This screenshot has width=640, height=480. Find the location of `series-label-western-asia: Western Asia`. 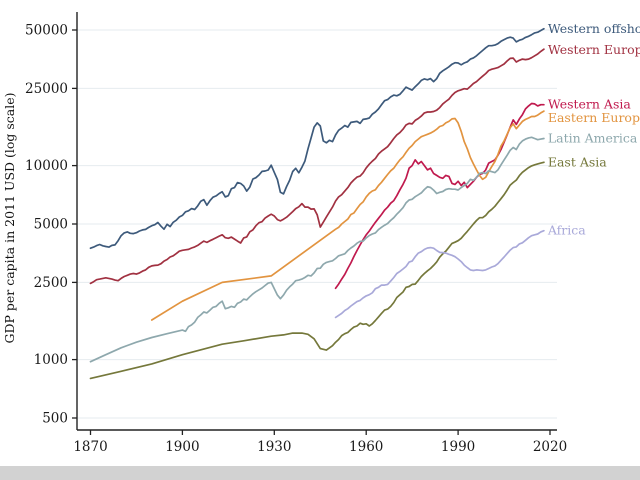

series-label-western-asia: Western Asia is located at coordinates (590, 104).